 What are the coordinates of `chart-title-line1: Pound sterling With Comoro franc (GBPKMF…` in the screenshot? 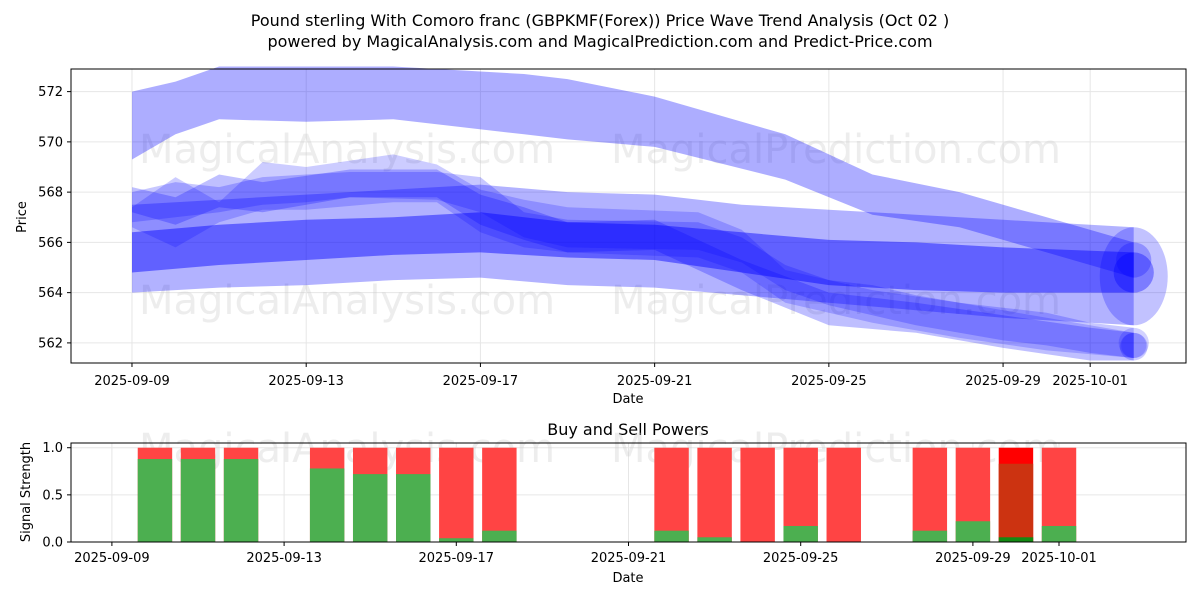 It's located at (600, 20).